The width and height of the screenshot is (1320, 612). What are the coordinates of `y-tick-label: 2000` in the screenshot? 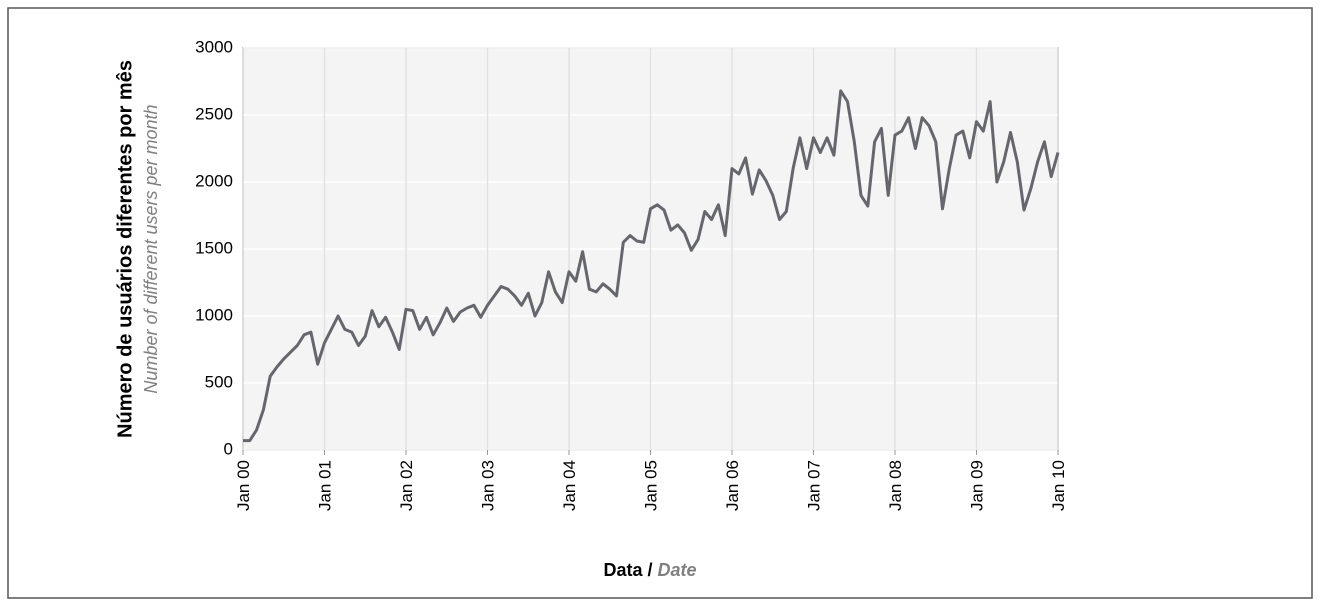 It's located at (214, 180).